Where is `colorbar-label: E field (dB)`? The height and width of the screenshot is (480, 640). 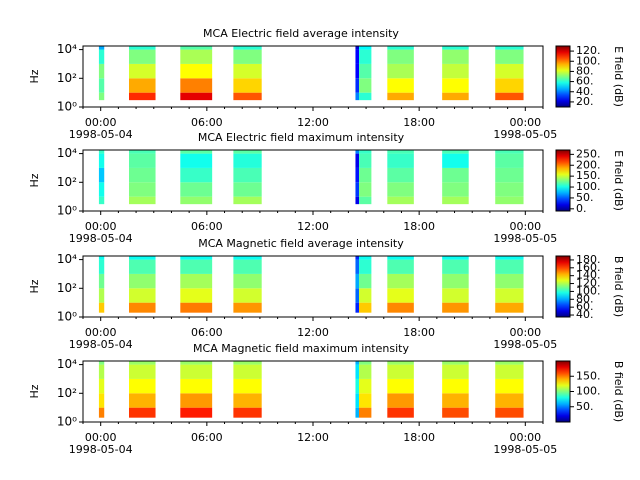 colorbar-label: E field (dB) is located at coordinates (618, 76).